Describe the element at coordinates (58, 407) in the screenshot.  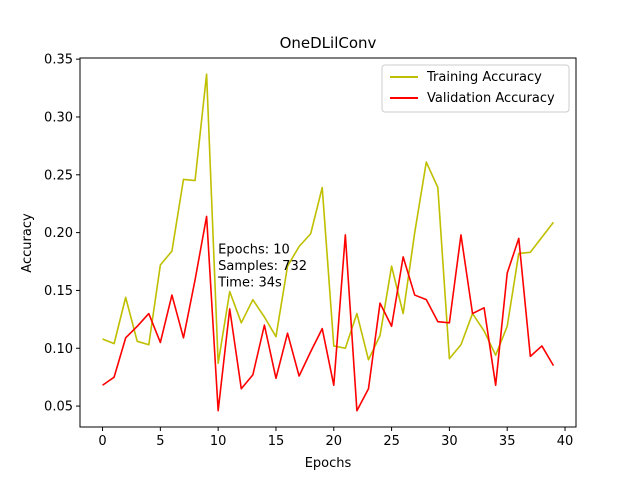
I see `y-tick-label: 0.05` at that location.